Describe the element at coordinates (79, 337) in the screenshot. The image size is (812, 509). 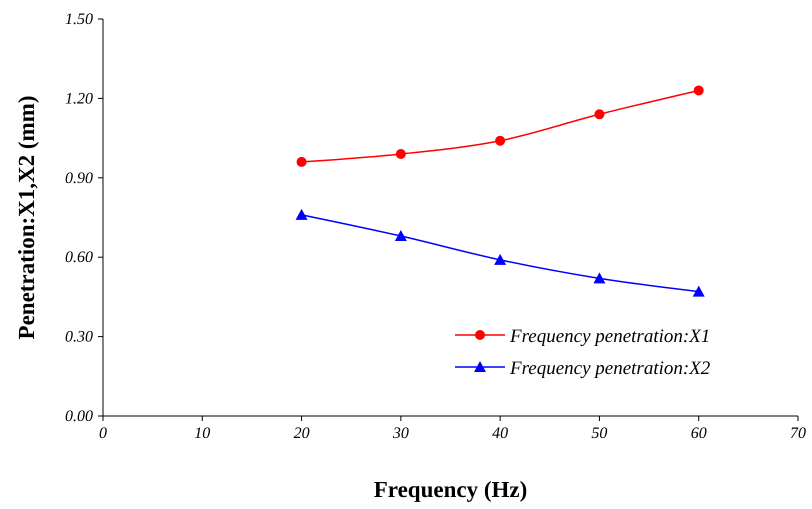
I see `y-tick-label: 0.30` at that location.